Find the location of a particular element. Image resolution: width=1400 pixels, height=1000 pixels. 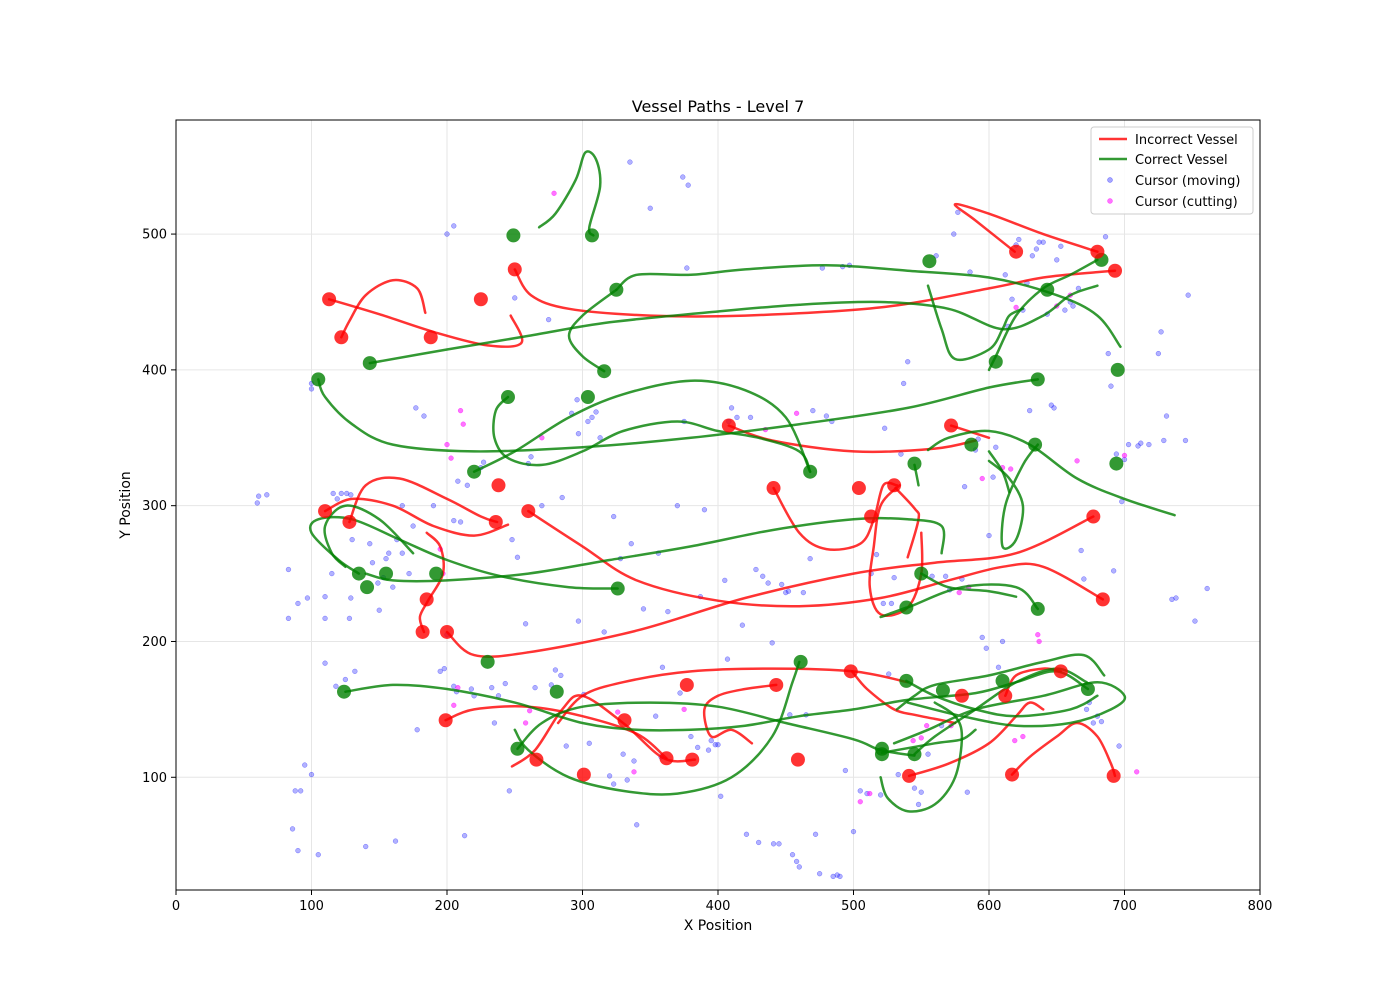

legend-label-cursor-moving: Cursor (moving) is located at coordinates (1187, 181).